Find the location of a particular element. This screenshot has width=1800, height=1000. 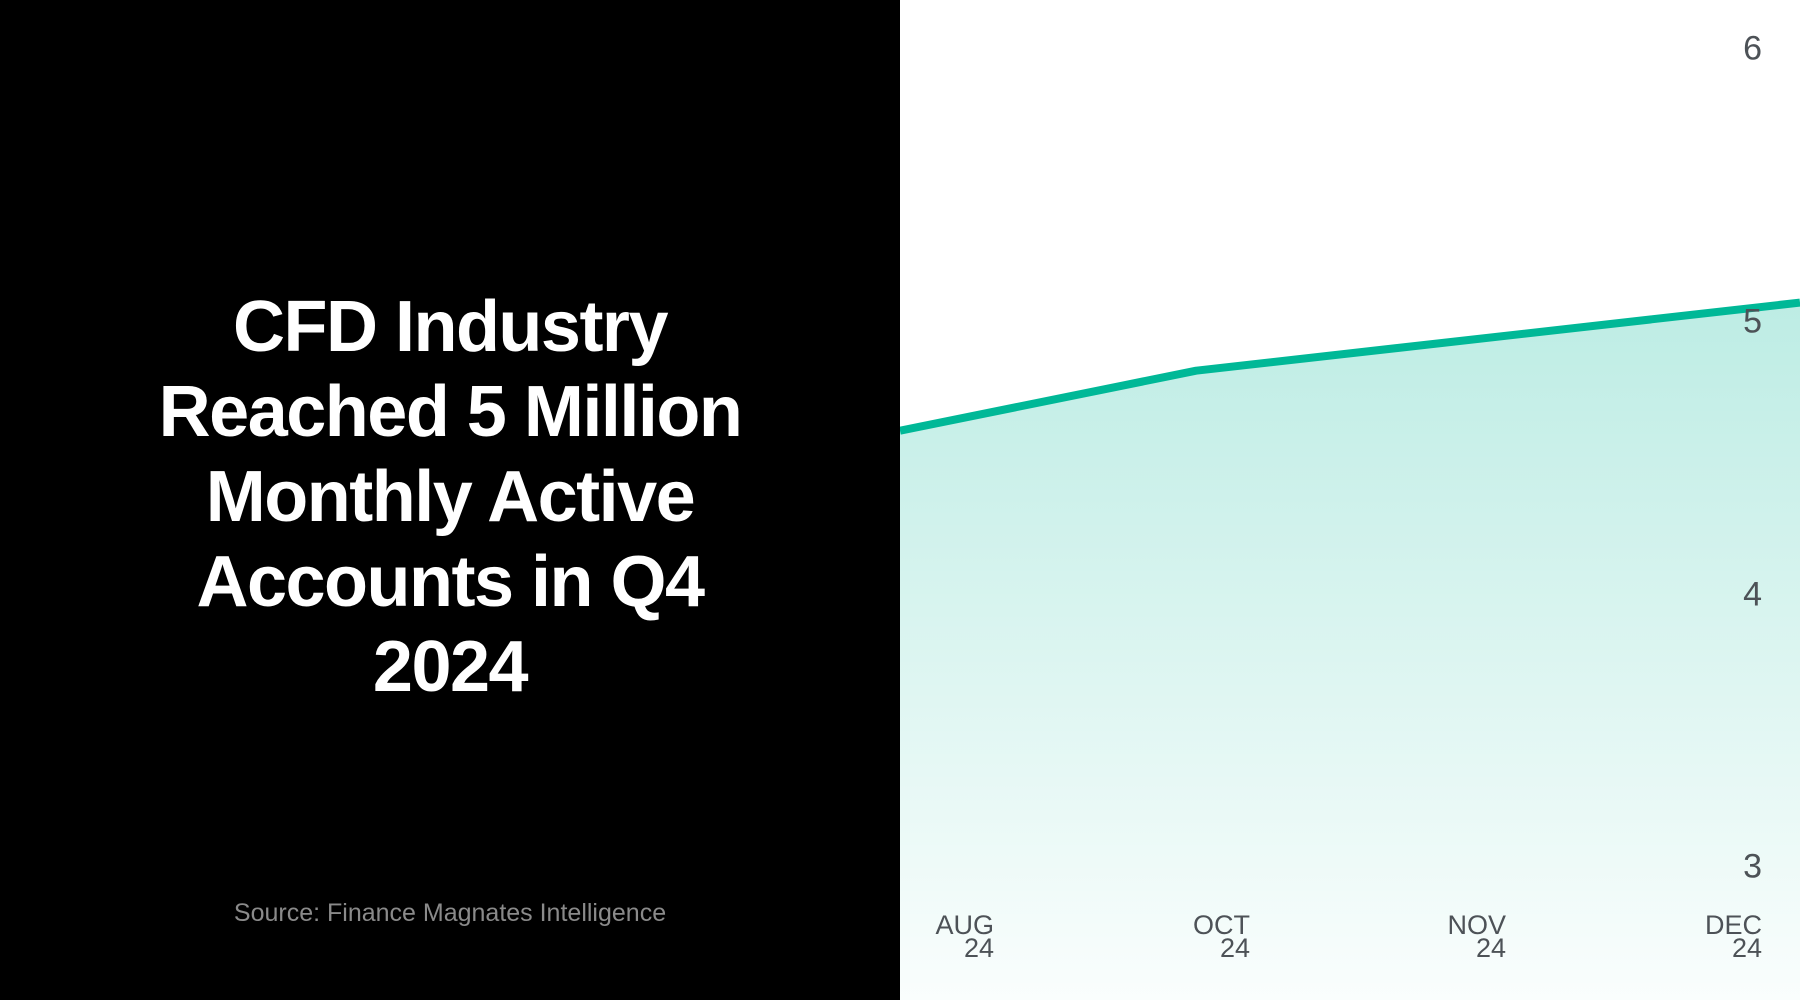

trend-line is located at coordinates (1350, 366).